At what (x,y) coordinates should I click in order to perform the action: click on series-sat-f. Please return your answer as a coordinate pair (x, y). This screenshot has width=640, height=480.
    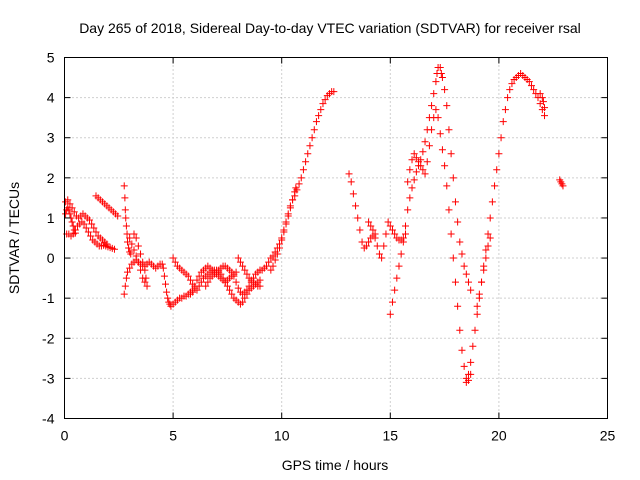
    Looking at the image, I should click on (127, 220).